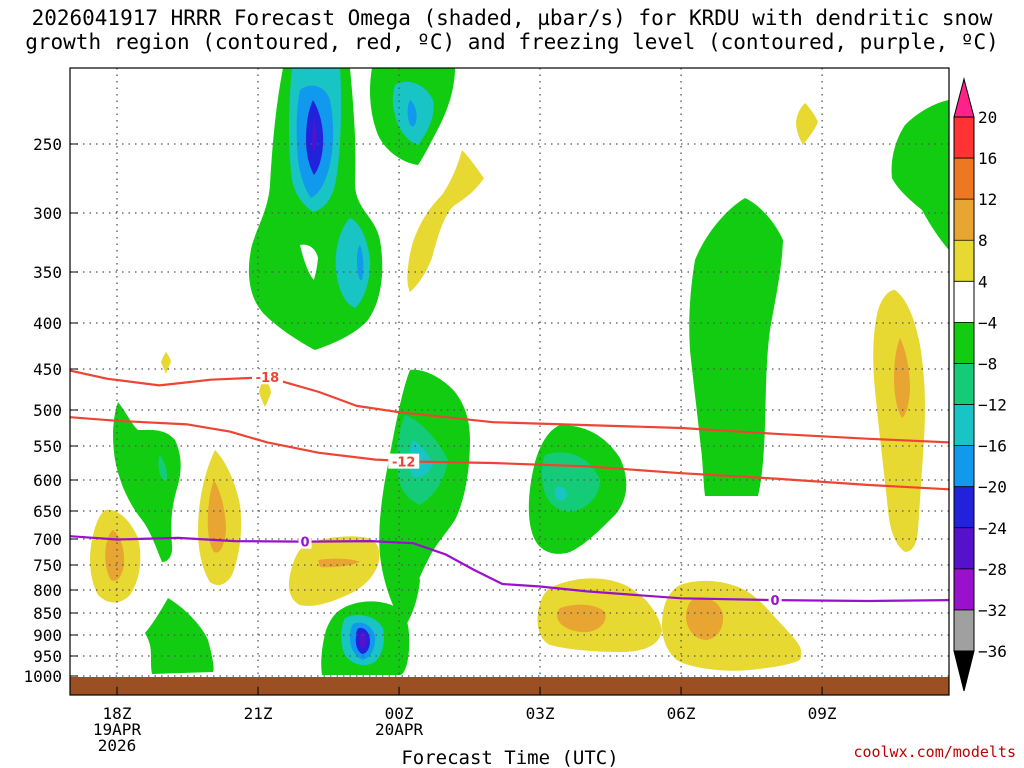 This screenshot has height=768, width=1024. I want to click on omega-region-lower-left, so click(179, 636).